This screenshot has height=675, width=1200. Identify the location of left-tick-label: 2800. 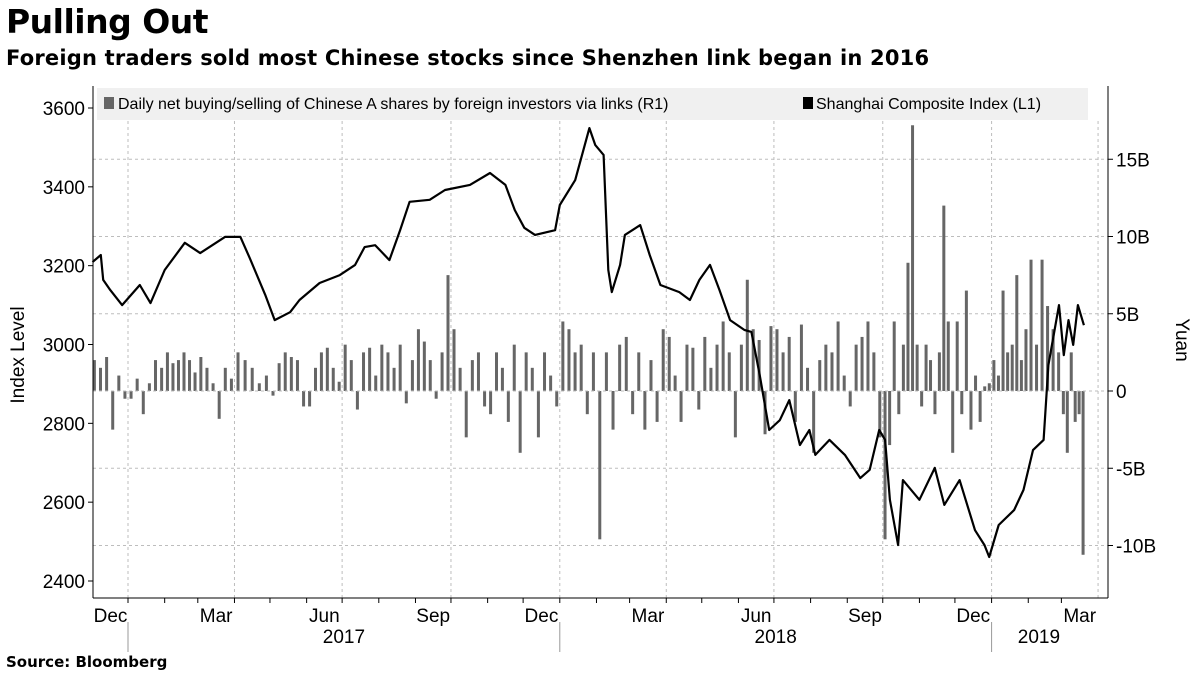
(64, 424).